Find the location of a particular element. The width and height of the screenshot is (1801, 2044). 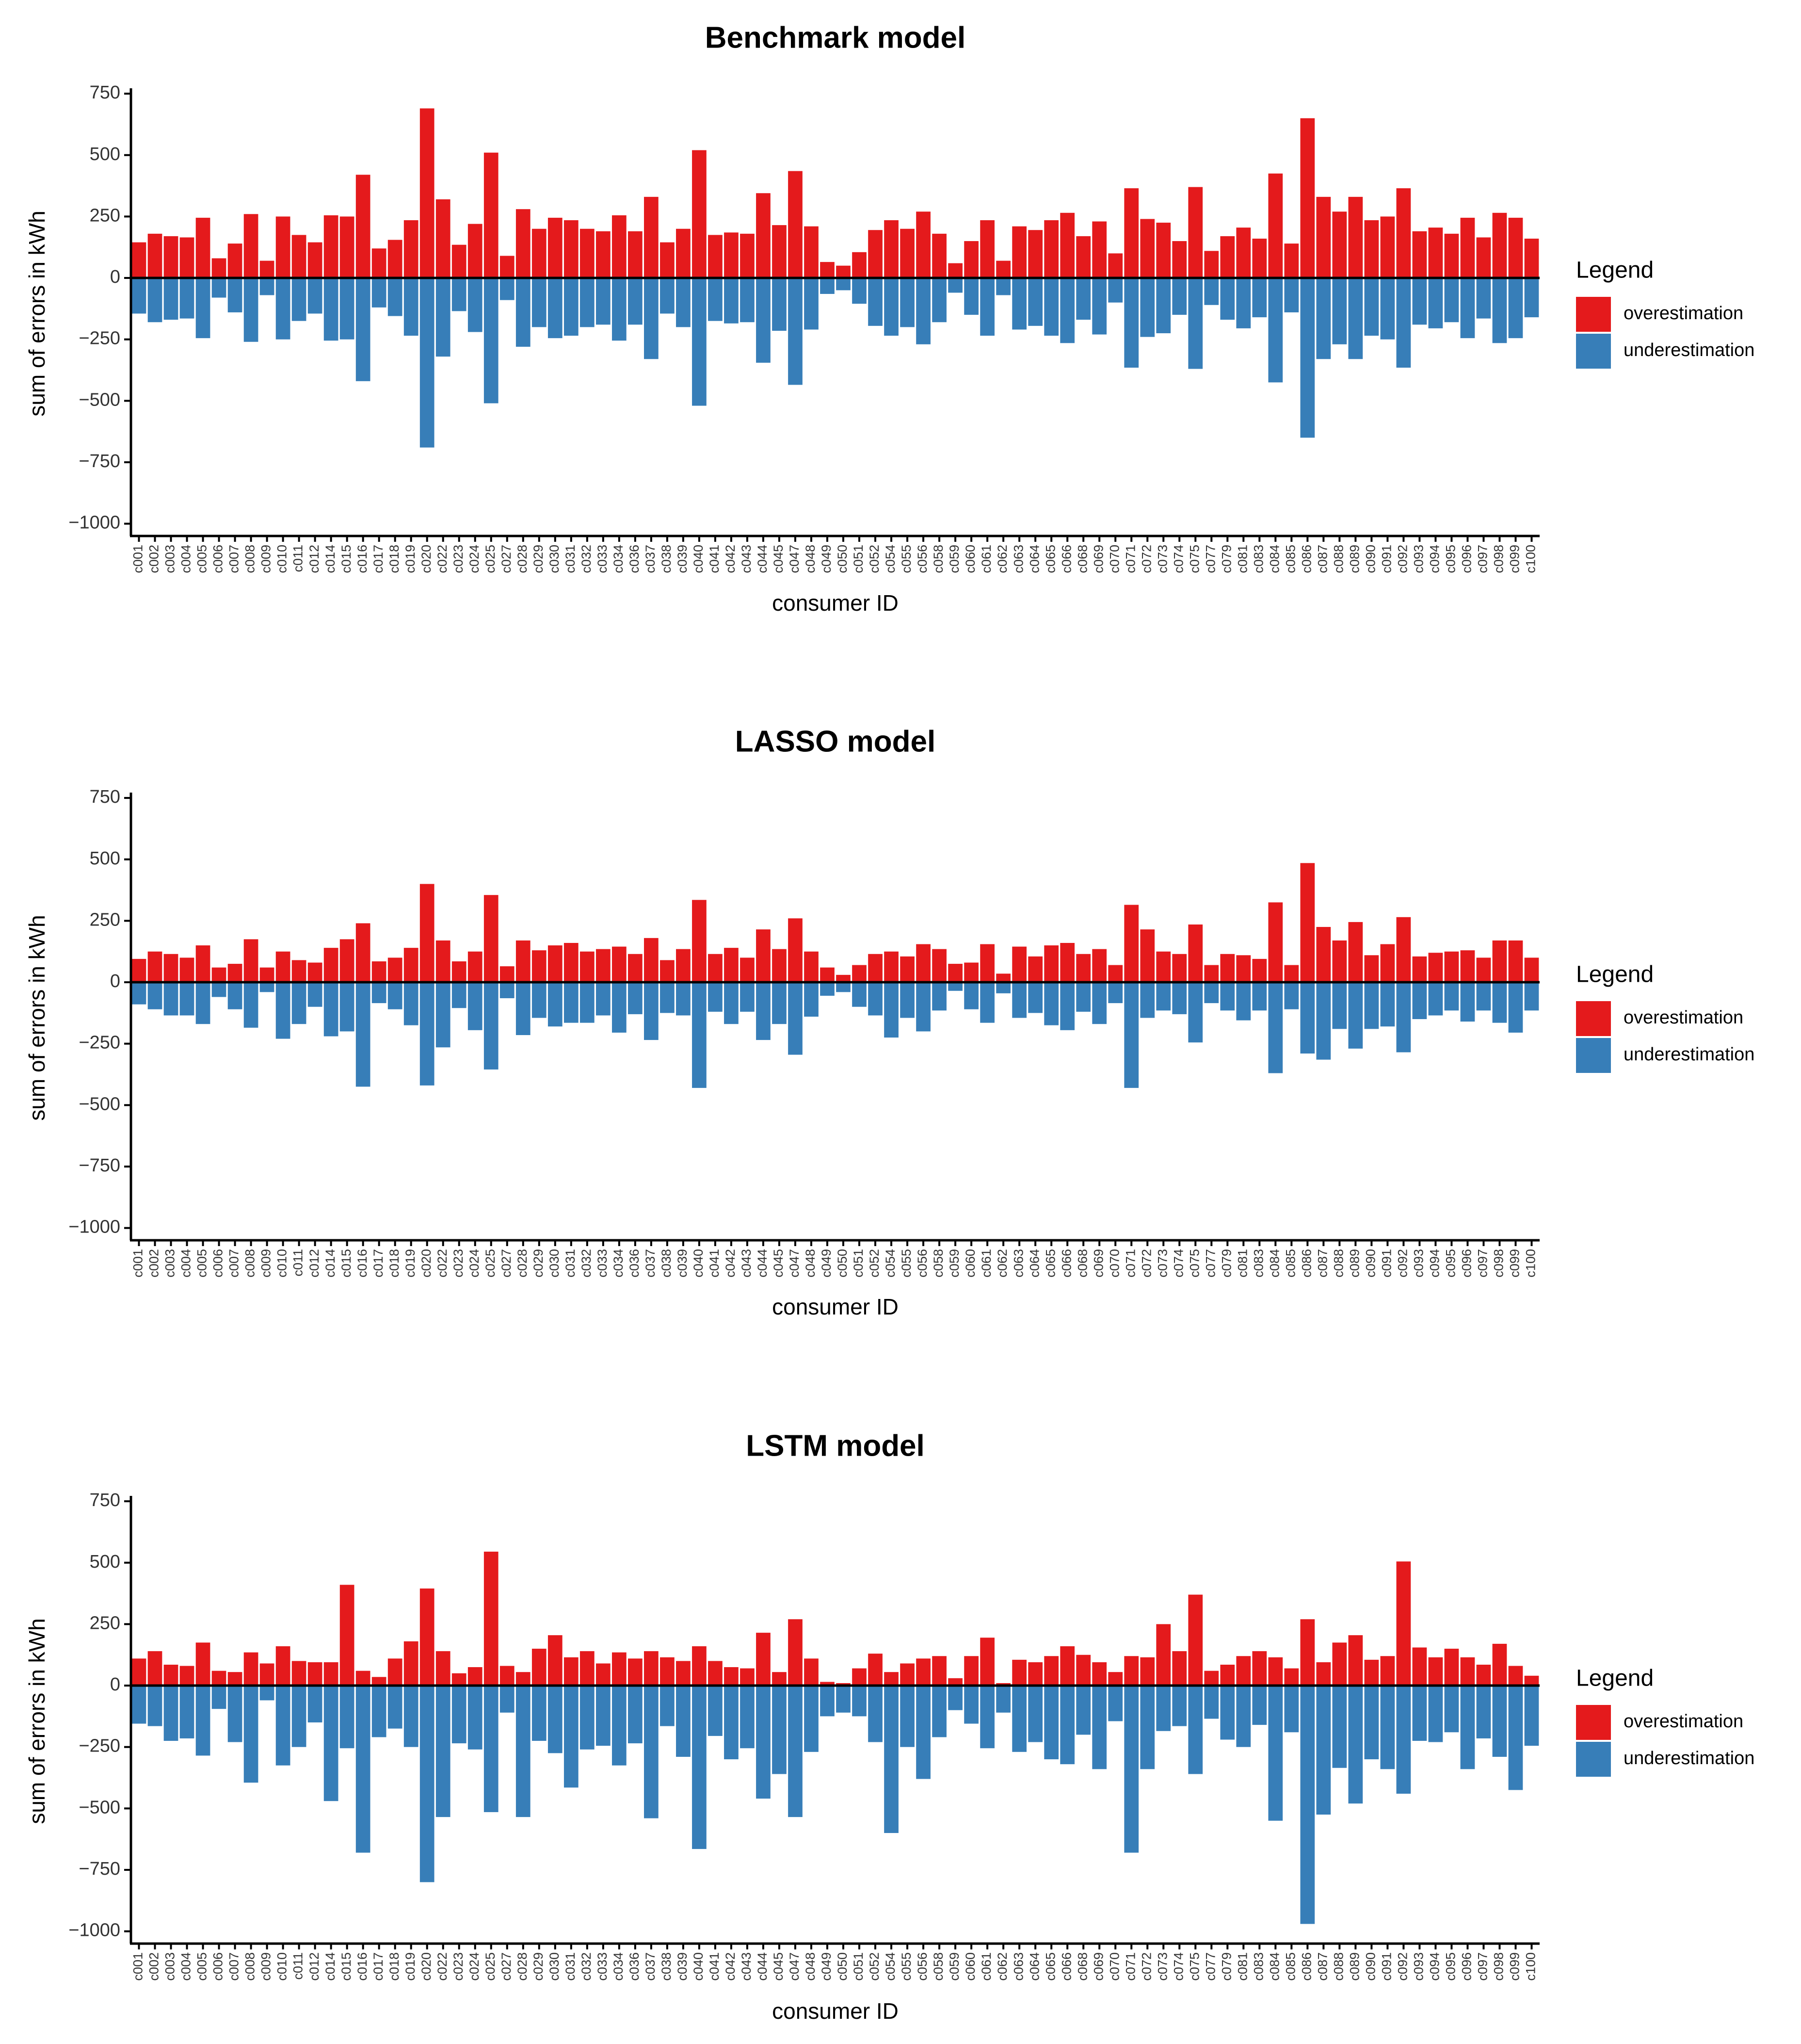

x-tick-label: c039 is located at coordinates (682, 559).